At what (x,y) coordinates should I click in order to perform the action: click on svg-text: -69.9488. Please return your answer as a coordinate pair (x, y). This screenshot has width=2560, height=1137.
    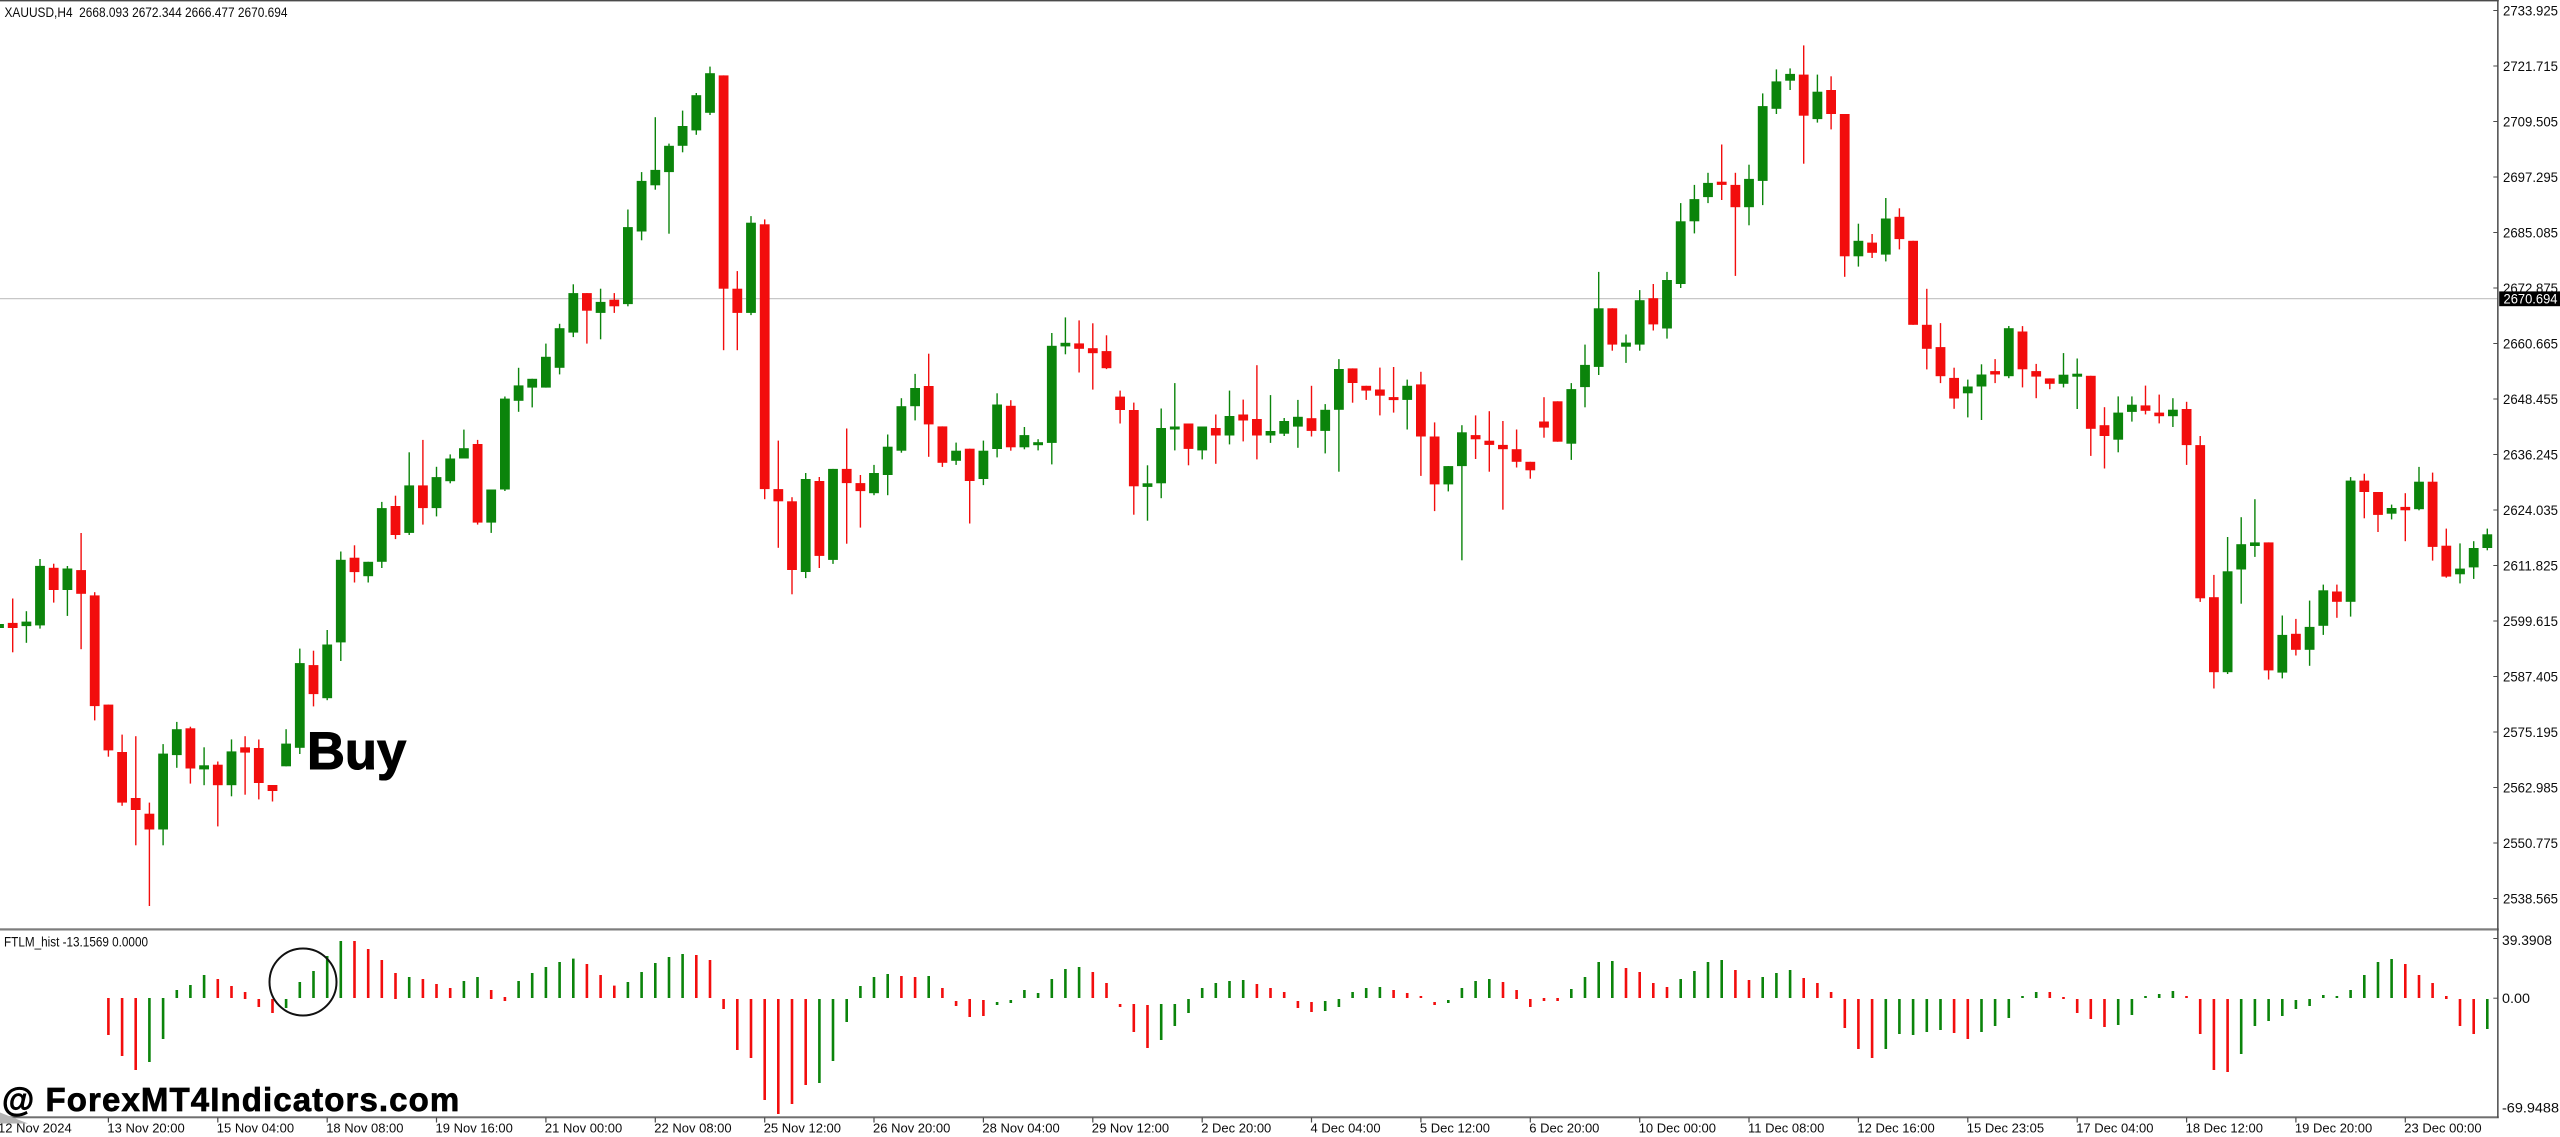
    Looking at the image, I should click on (2530, 1107).